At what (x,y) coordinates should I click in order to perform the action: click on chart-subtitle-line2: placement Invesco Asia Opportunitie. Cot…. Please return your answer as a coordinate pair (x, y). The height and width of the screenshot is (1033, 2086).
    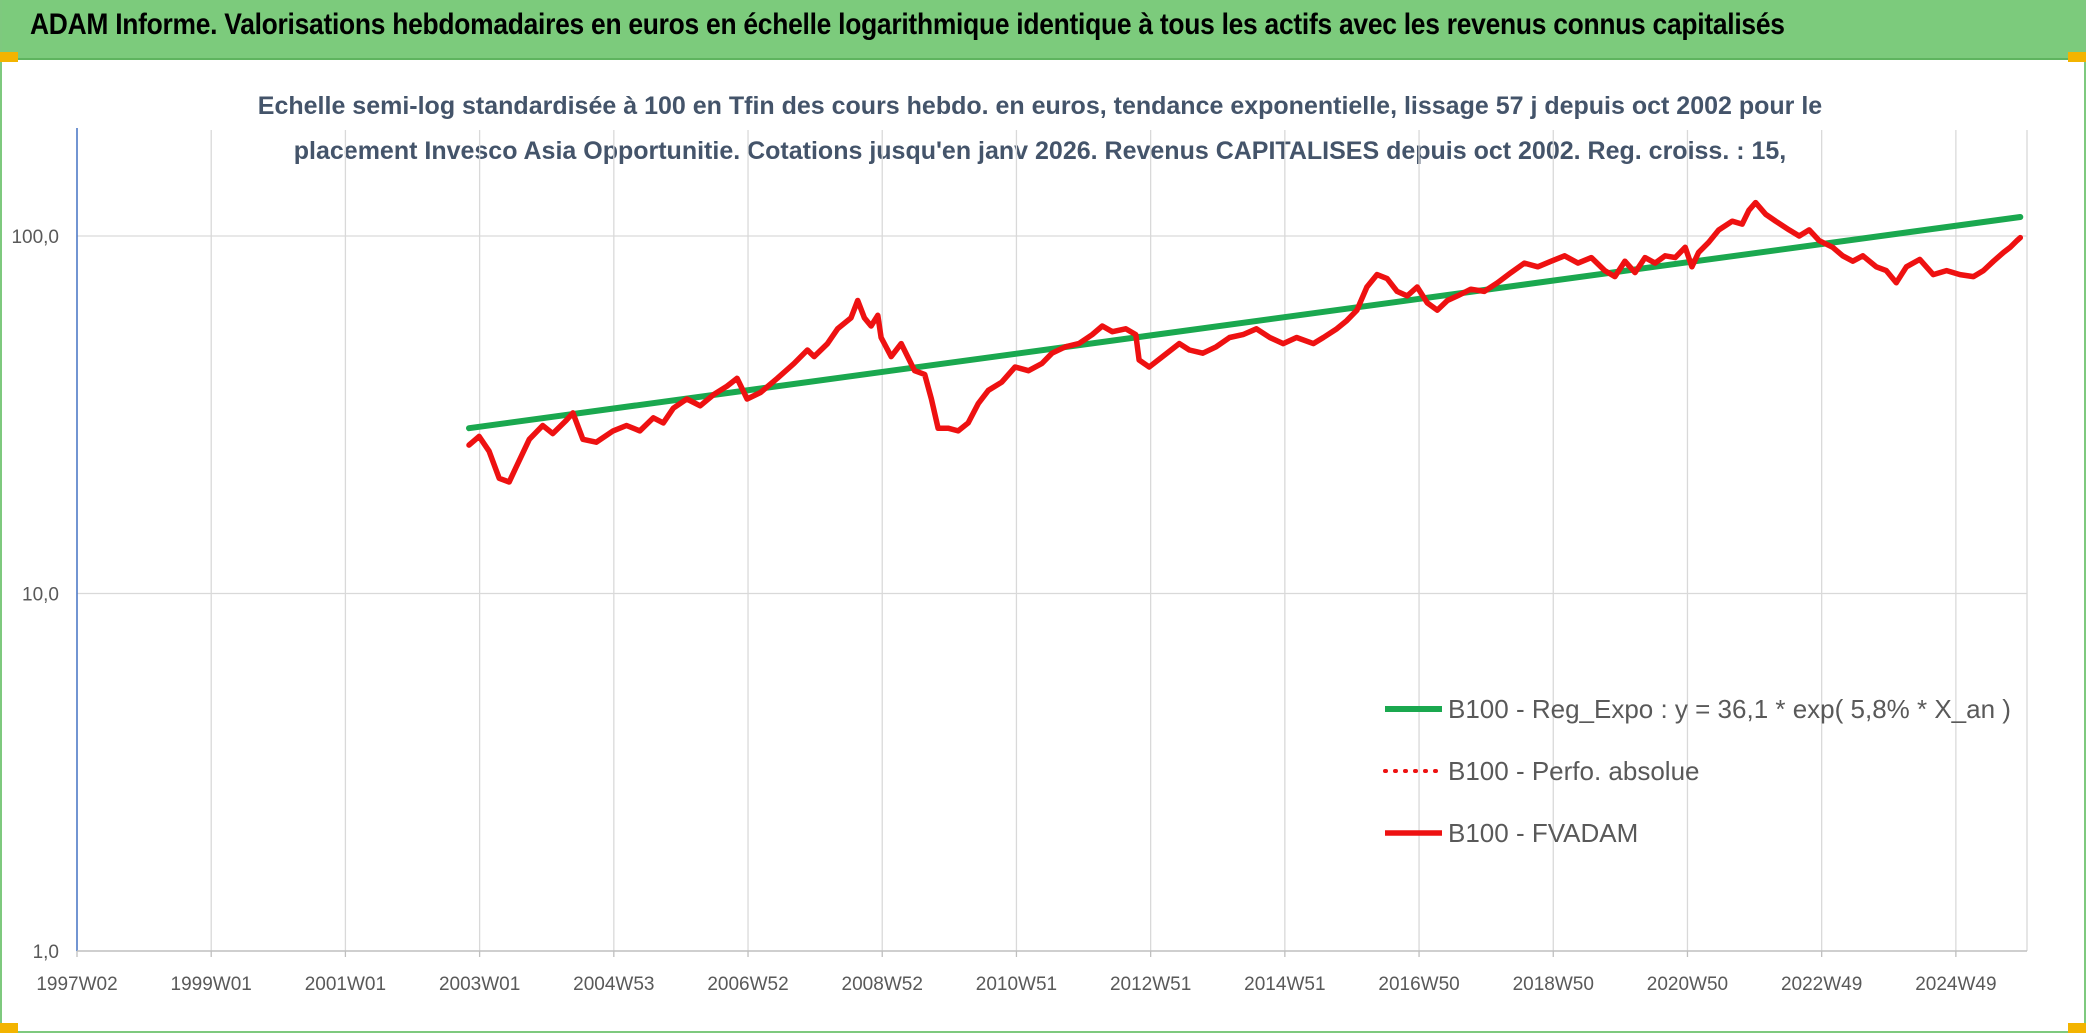
    Looking at the image, I should click on (1040, 151).